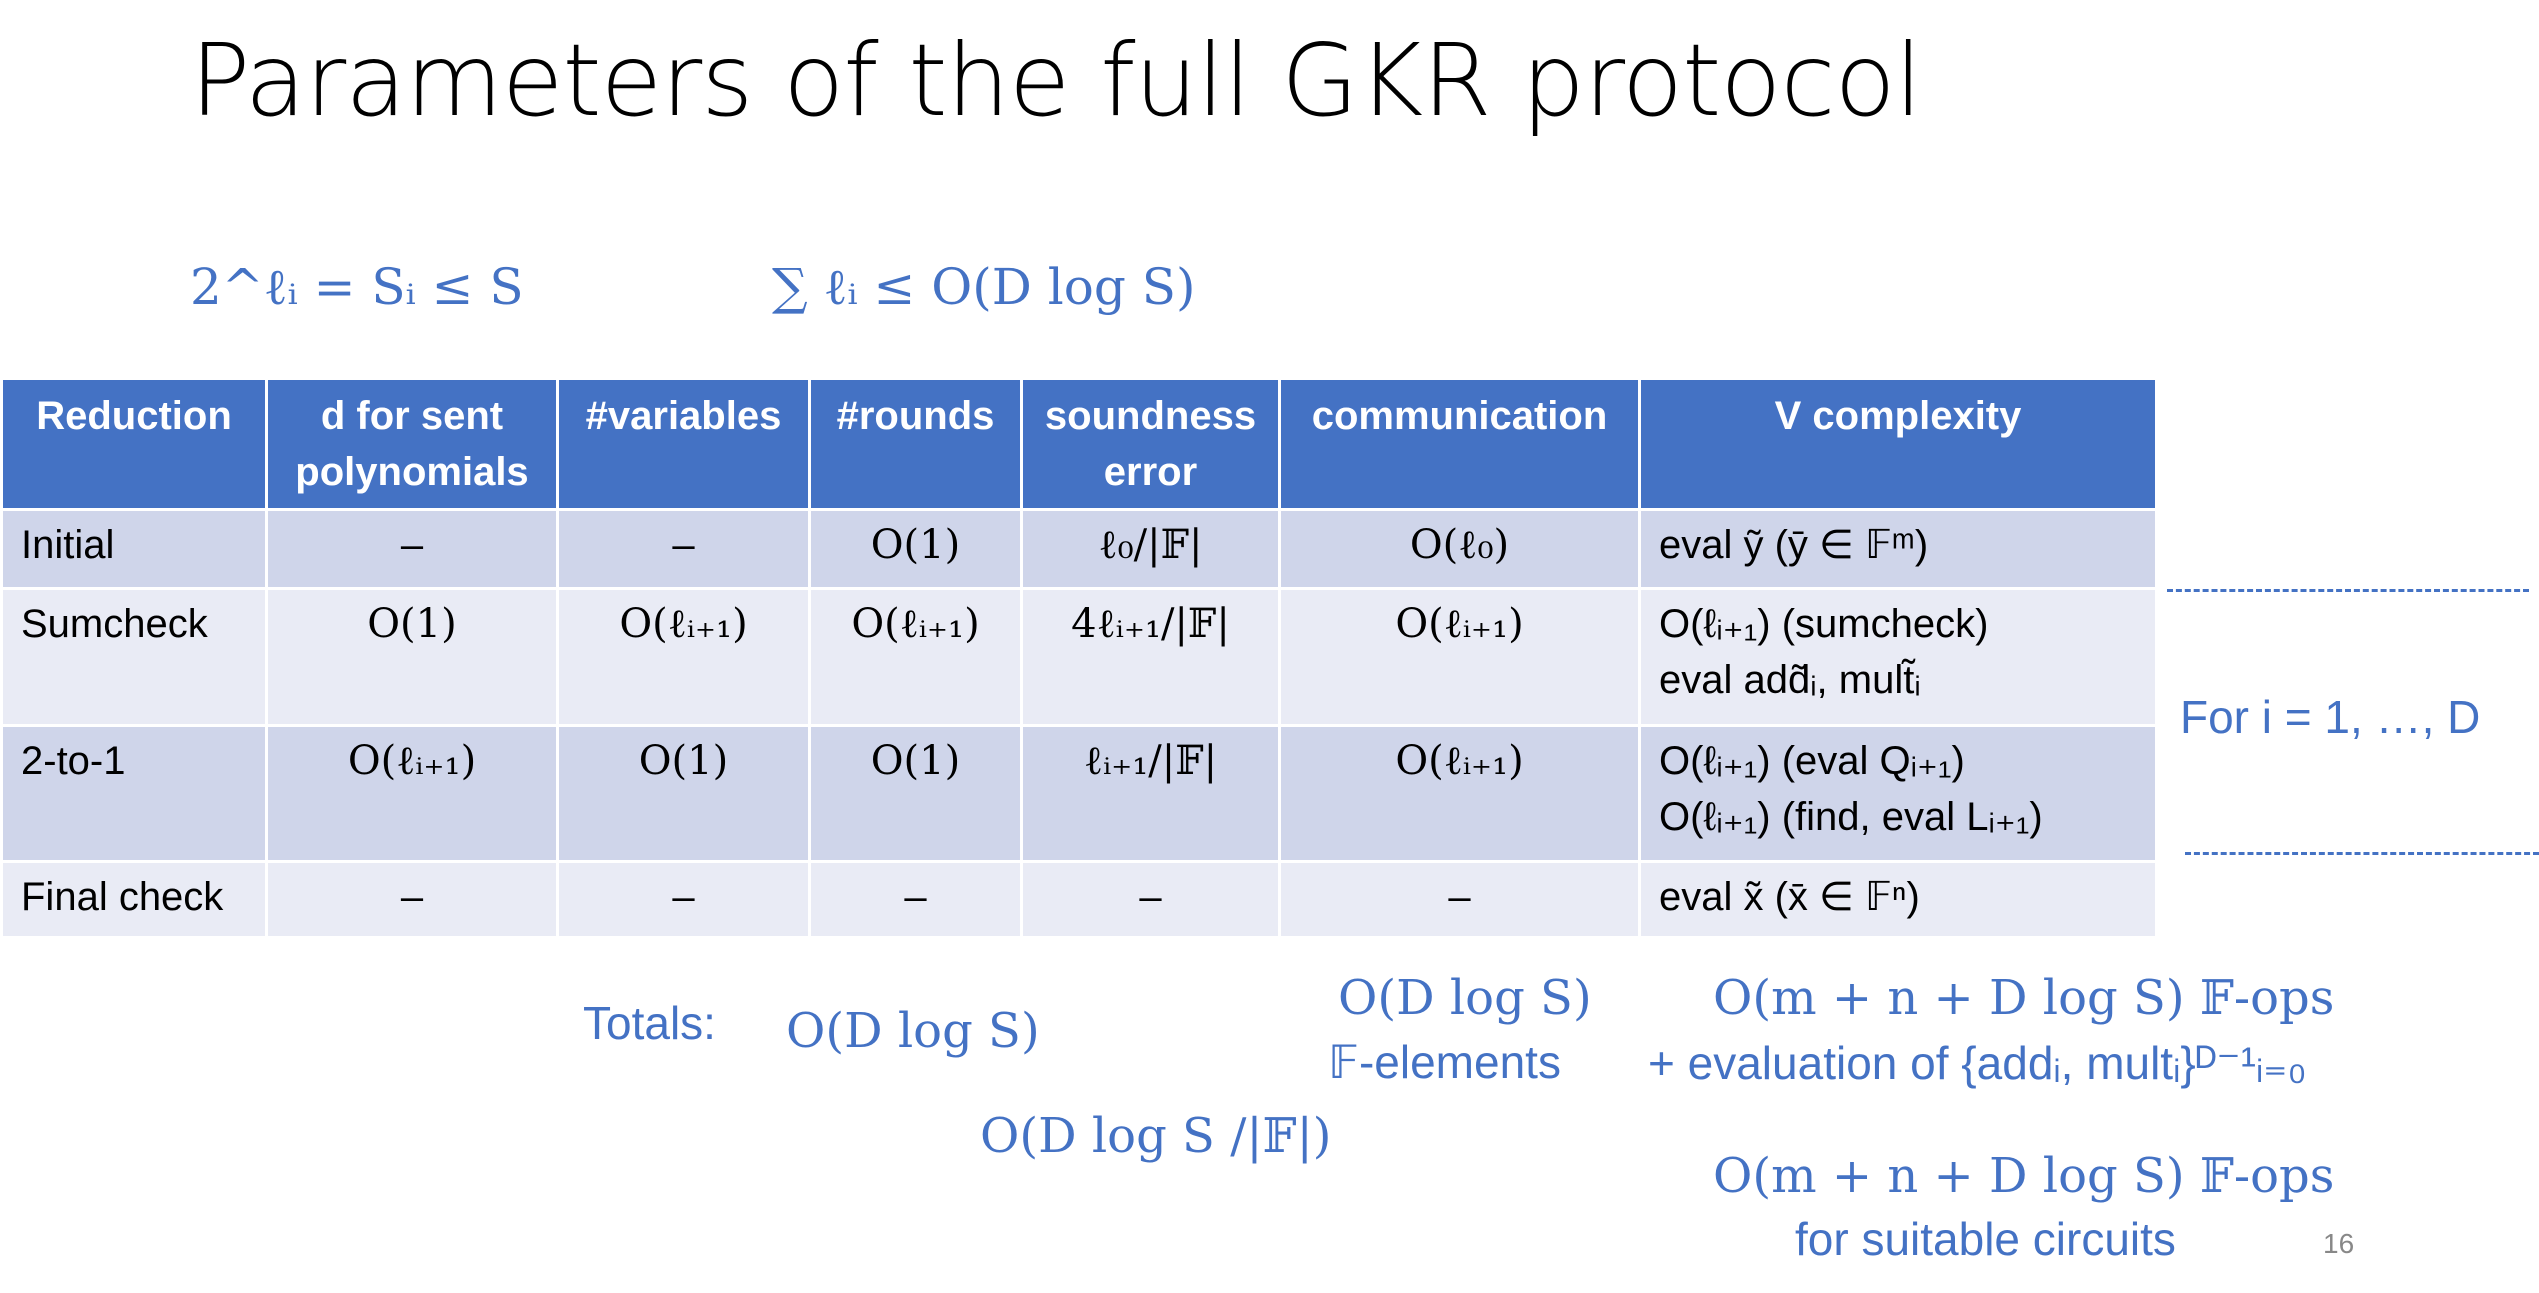 The width and height of the screenshot is (2539, 1293). I want to click on cell-communication: O(ℓ₀), so click(1459, 549).